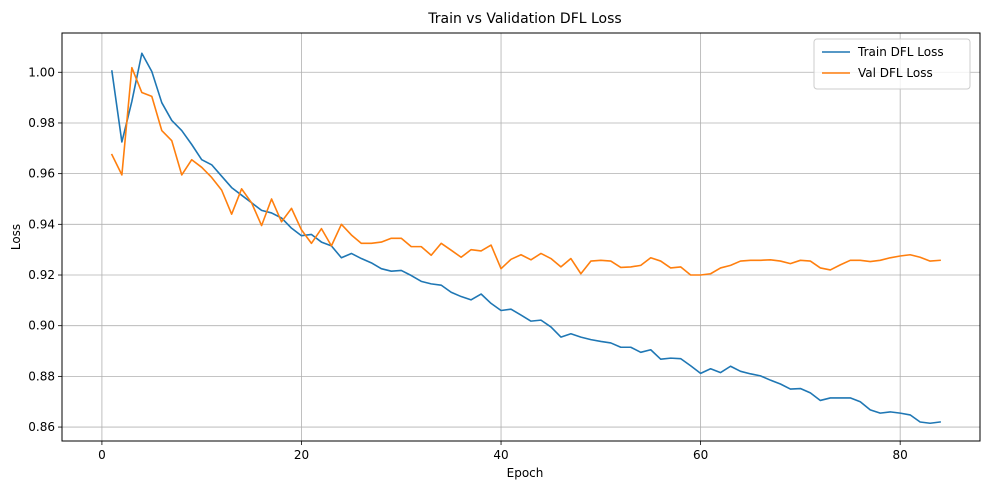 This screenshot has height=490, width=990. Describe the element at coordinates (895, 73) in the screenshot. I see `legend-label: Val DFL Loss` at that location.